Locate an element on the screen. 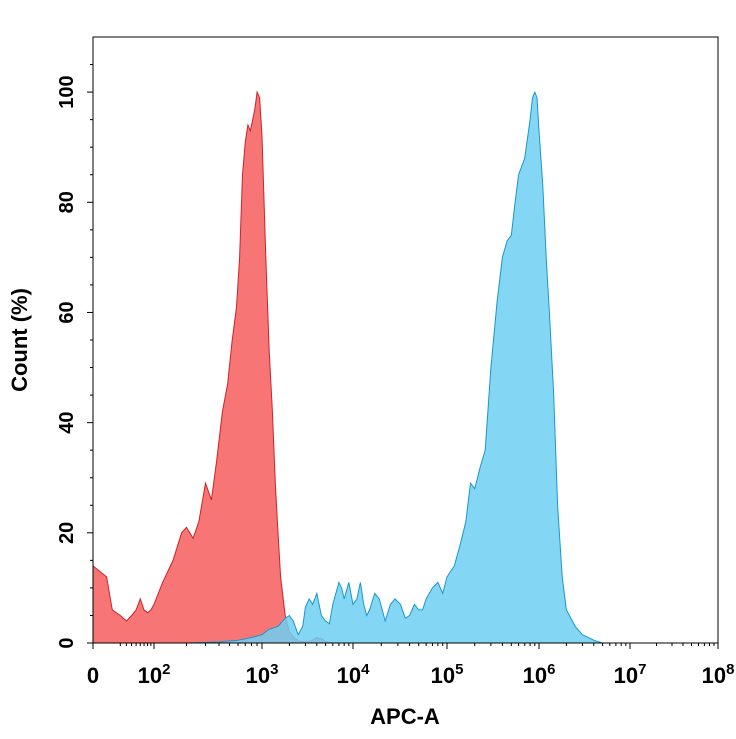 The image size is (736, 739). x-tick-label: 10⁷ is located at coordinates (630, 674).